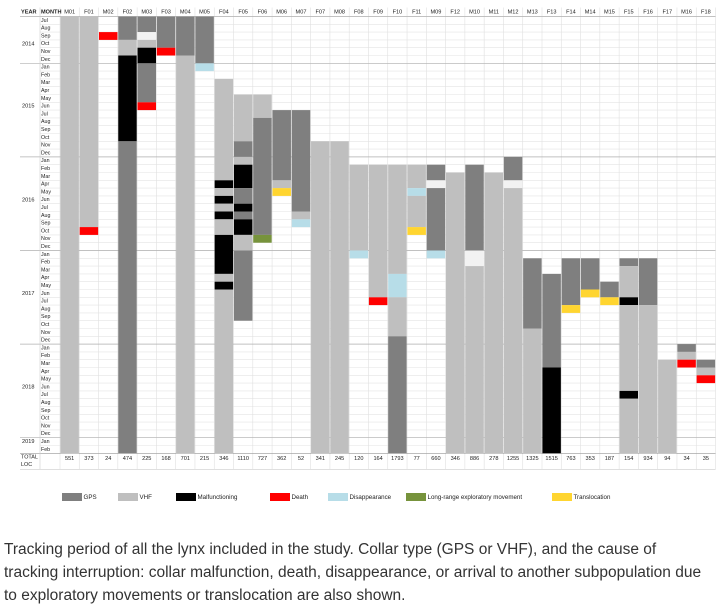 This screenshot has width=718, height=608. I want to click on legend-label-explor: Long-range exploratory movement, so click(475, 497).